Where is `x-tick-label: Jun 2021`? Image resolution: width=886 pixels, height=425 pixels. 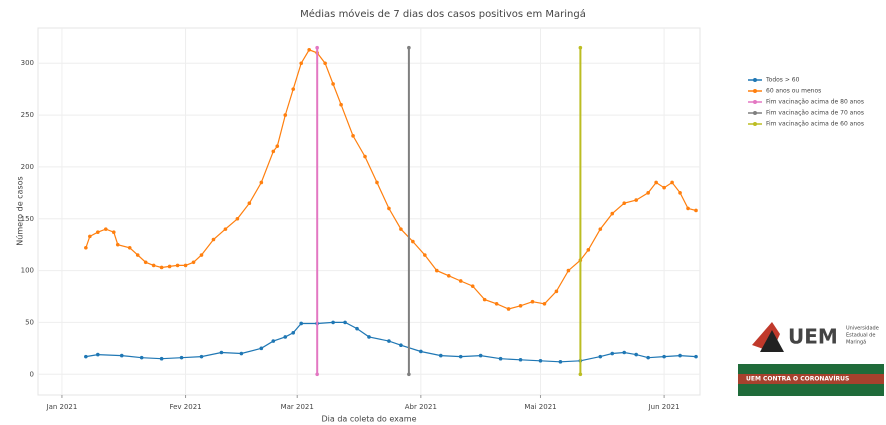
x-tick-label: Jun 2021 is located at coordinates (664, 407).